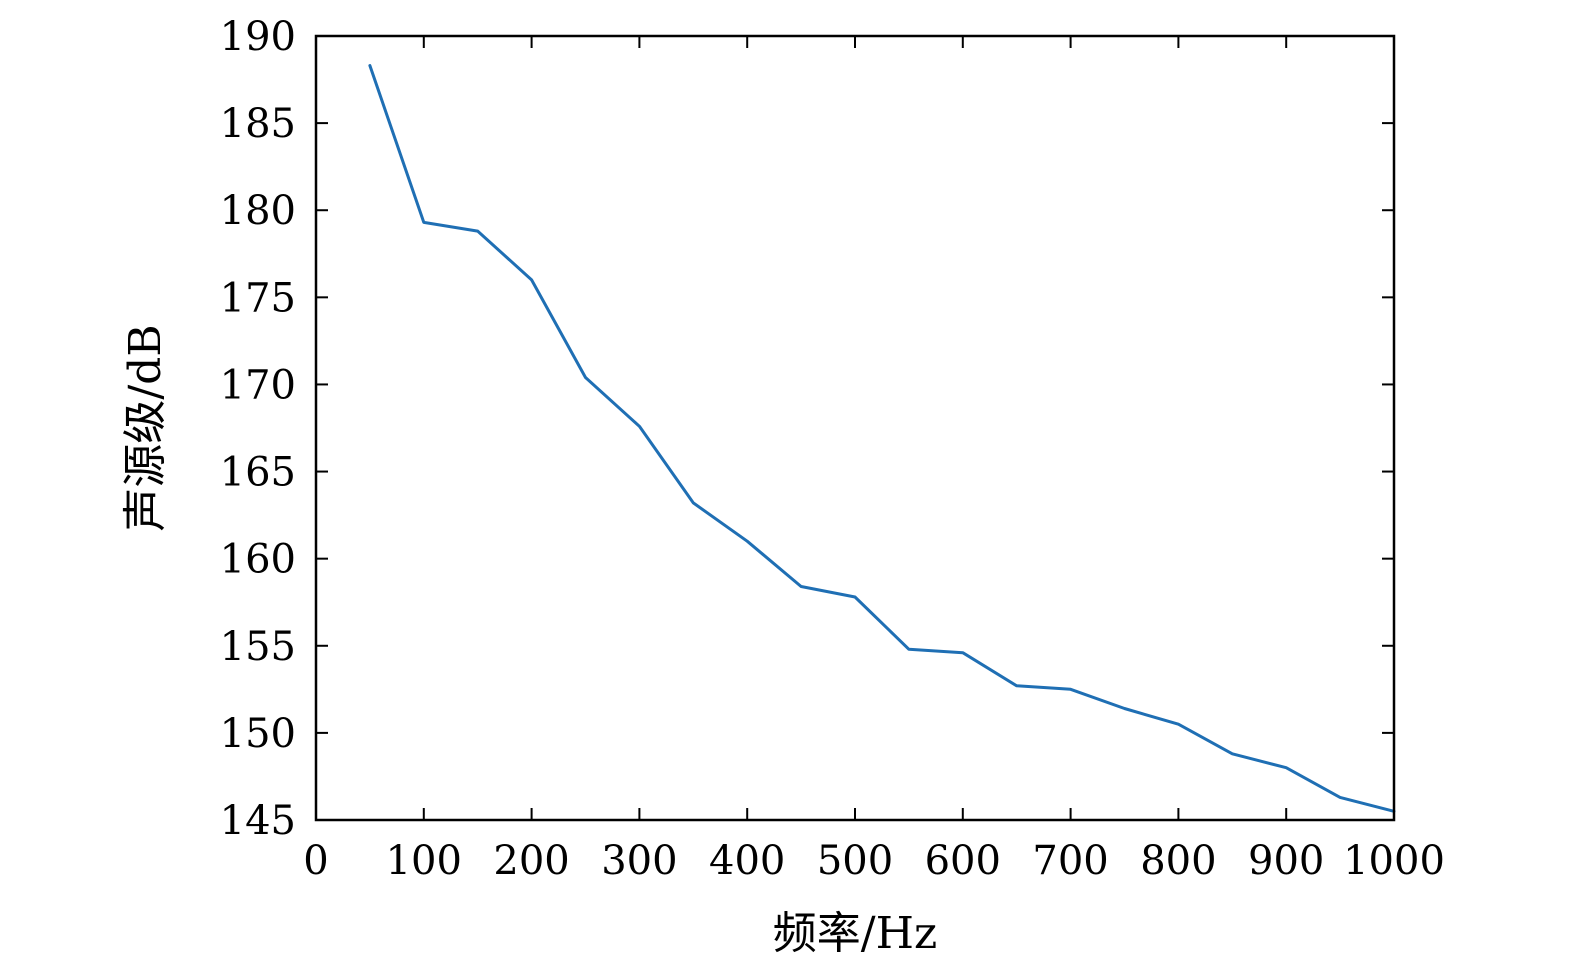 Image resolution: width=1575 pixels, height=974 pixels. What do you see at coordinates (258, 298) in the screenshot?
I see `y-tick-label: 175` at bounding box center [258, 298].